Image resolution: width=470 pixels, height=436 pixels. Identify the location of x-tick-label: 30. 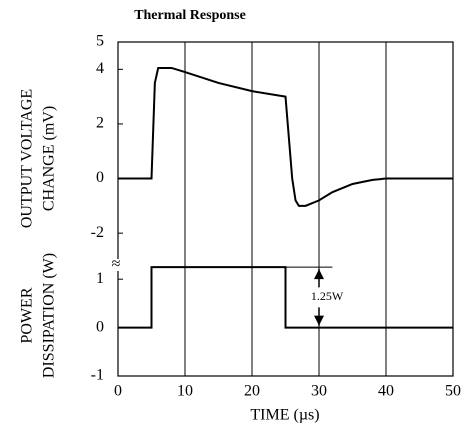
(319, 391).